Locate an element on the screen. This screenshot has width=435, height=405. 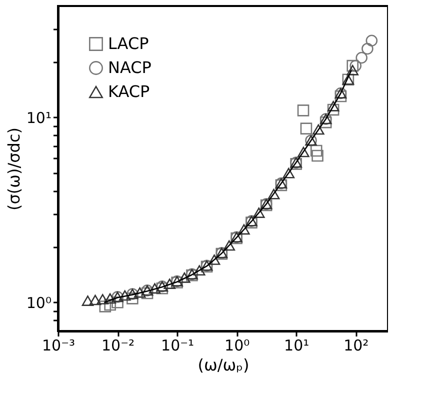
x-tick-label: 10⁻² is located at coordinates (118, 345).